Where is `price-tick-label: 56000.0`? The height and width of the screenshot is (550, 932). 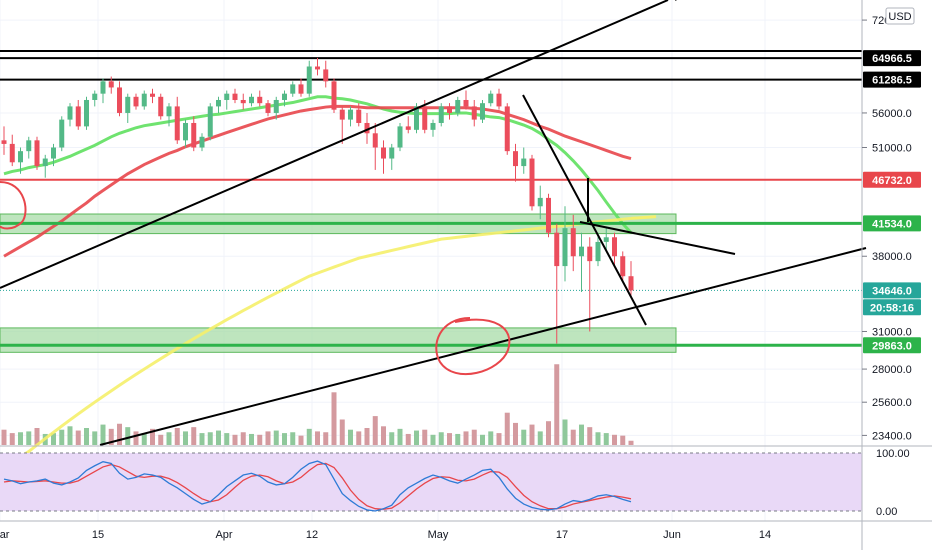
price-tick-label: 56000.0 is located at coordinates (892, 114).